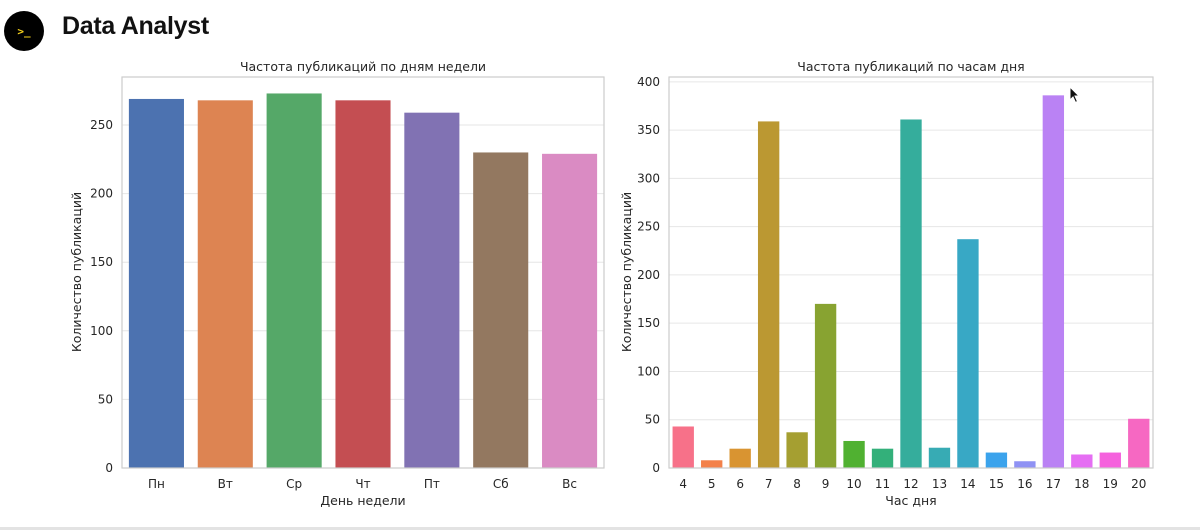 This screenshot has height=530, width=1200. What do you see at coordinates (967, 484) in the screenshot?
I see `x-tick-label: 14` at bounding box center [967, 484].